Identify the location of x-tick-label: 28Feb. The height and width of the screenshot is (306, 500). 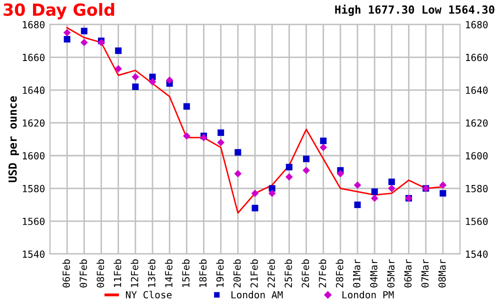
(340, 273).